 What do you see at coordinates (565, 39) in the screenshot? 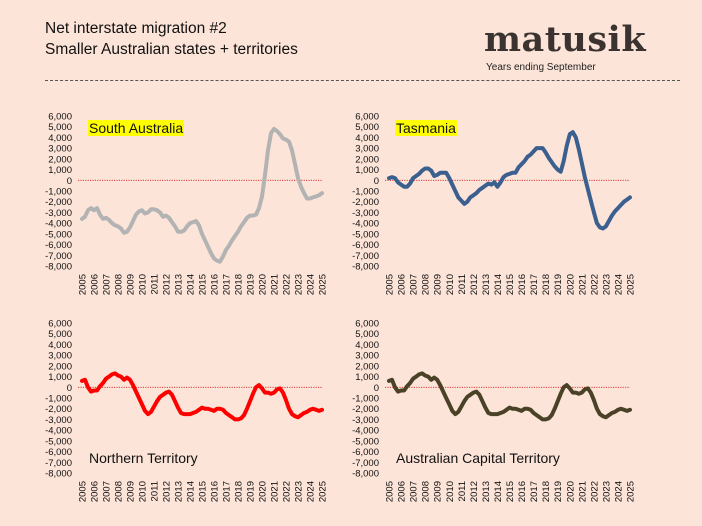
I see `brand-logo: matusik` at bounding box center [565, 39].